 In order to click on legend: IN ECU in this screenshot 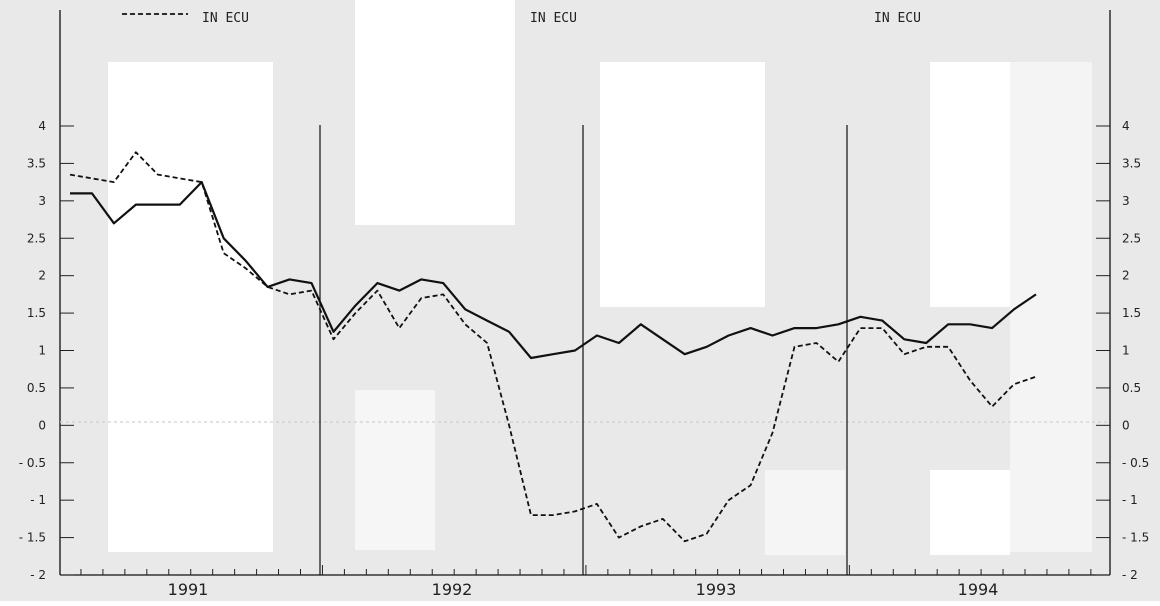, I will do `click(185, 18)`.